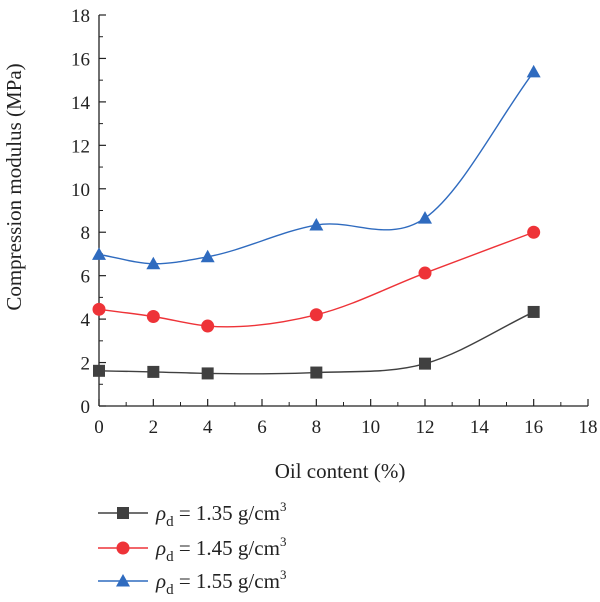  What do you see at coordinates (80, 16) in the screenshot?
I see `y-tick-label: 18` at bounding box center [80, 16].